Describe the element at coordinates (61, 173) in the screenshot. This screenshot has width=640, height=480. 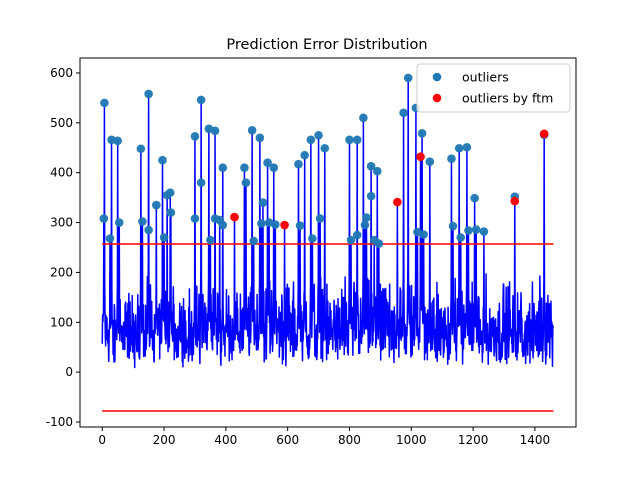
I see `y-tick-label: 400` at that location.